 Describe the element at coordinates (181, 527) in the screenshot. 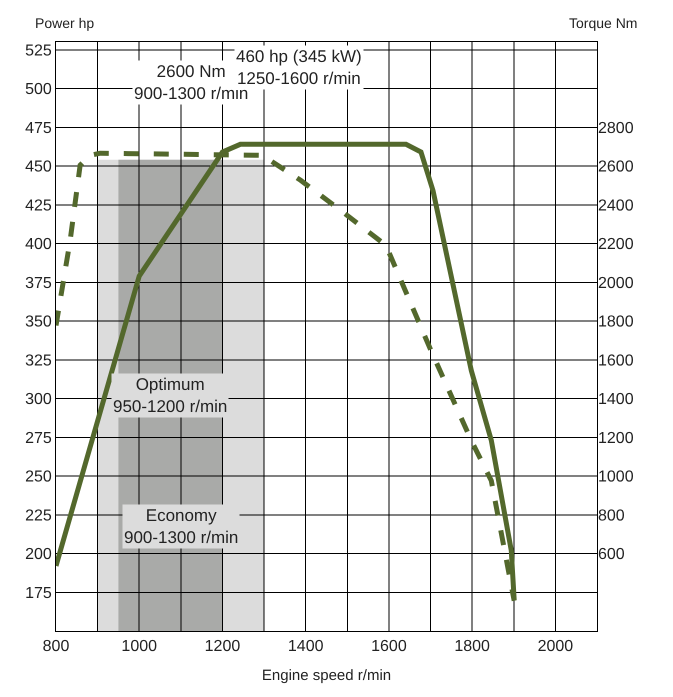

I see `band-label: Economy 900-1300 r/min` at that location.